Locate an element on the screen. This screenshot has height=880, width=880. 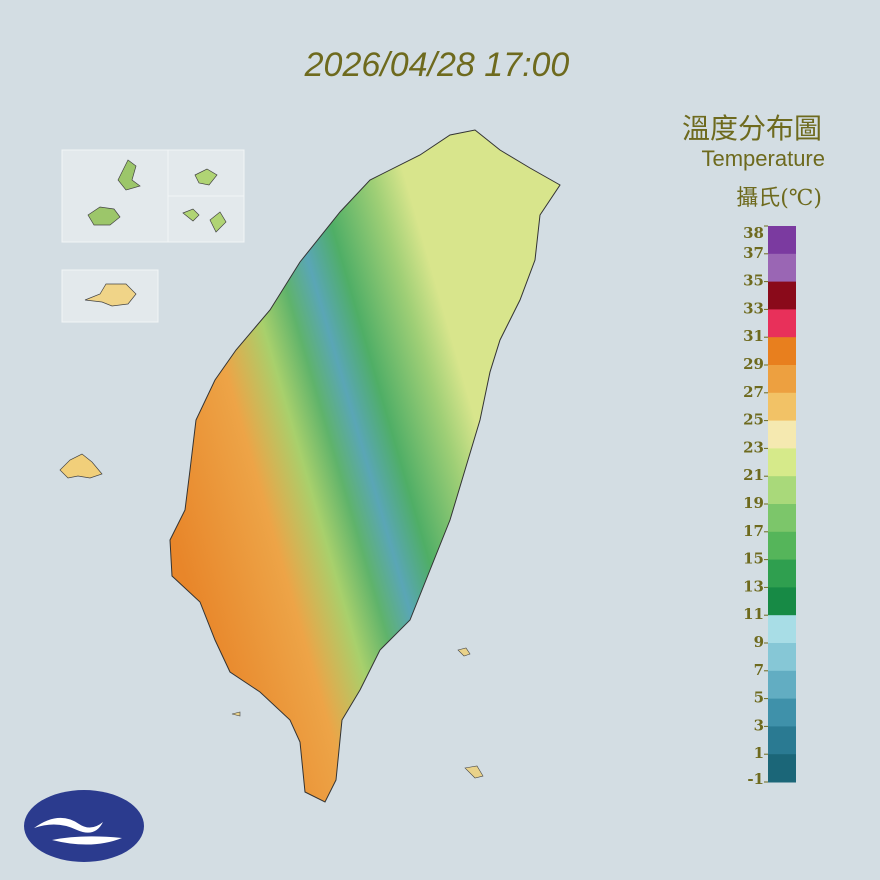
legend-unit: 攝氏(℃) is located at coordinates (779, 198).